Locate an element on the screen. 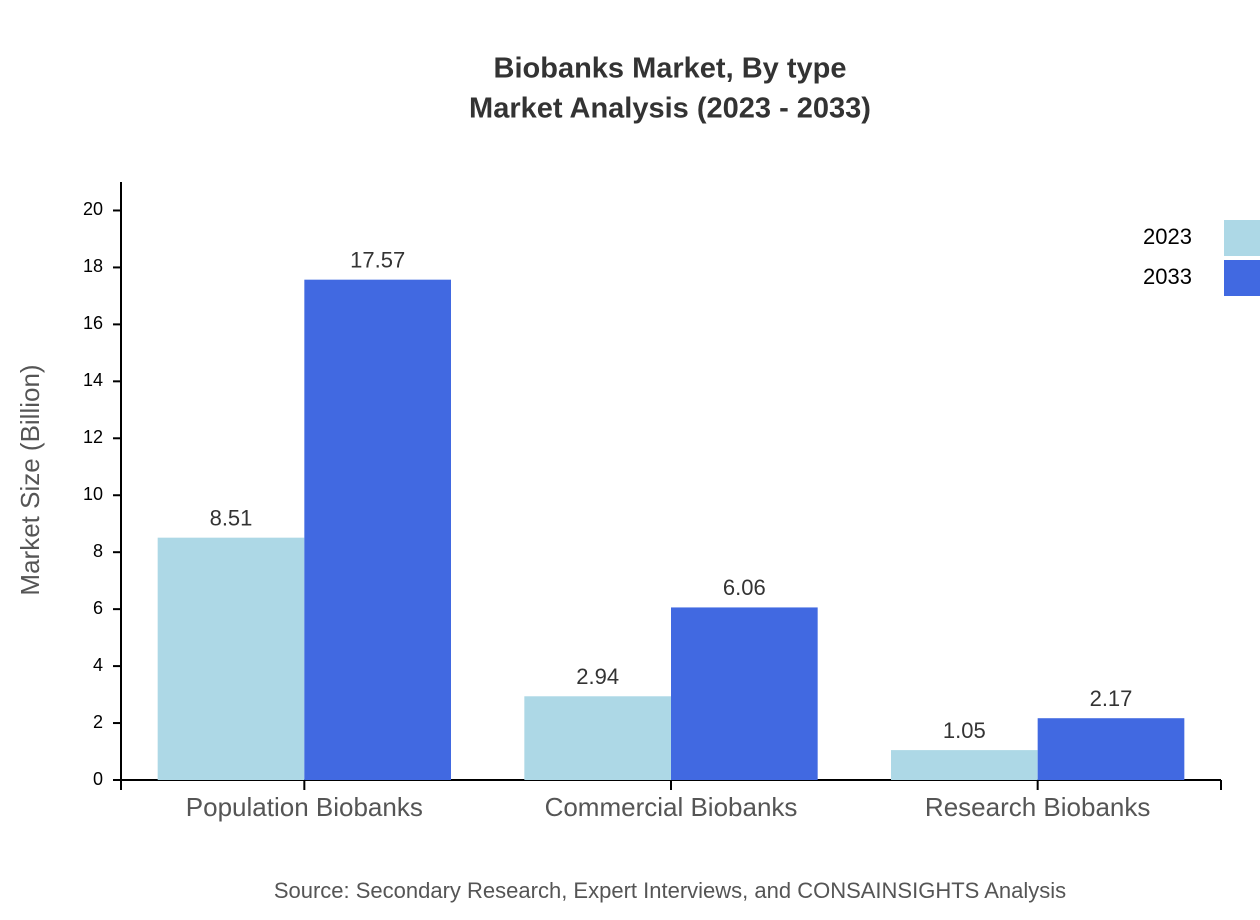 Image resolution: width=1260 pixels, height=920 pixels. x-tick-label: Commercial Biobanks is located at coordinates (671, 807).